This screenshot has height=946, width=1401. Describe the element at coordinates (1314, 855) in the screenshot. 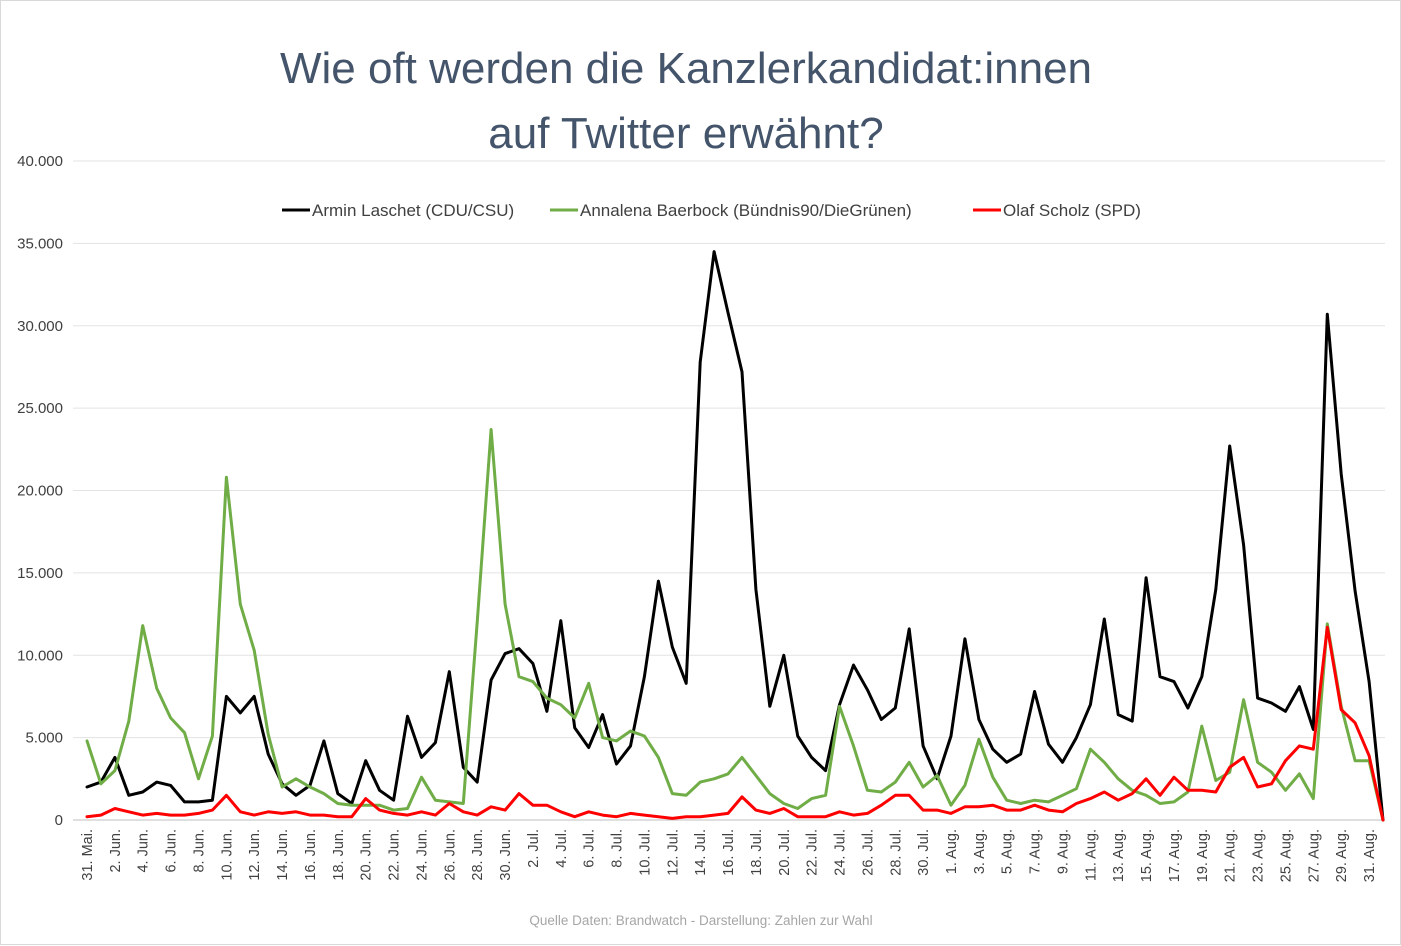

I see `x-tick-label: 27. Aug.` at that location.